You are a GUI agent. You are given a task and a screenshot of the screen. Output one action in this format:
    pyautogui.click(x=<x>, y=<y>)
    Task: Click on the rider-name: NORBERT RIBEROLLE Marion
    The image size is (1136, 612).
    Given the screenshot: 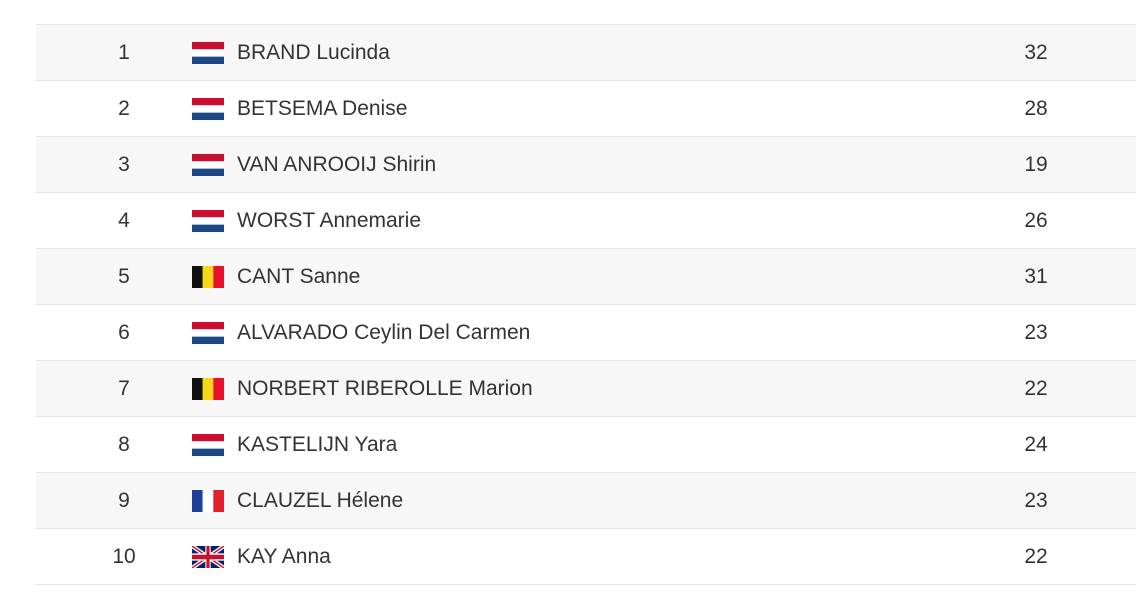 What is the action you would take?
    pyautogui.click(x=385, y=388)
    